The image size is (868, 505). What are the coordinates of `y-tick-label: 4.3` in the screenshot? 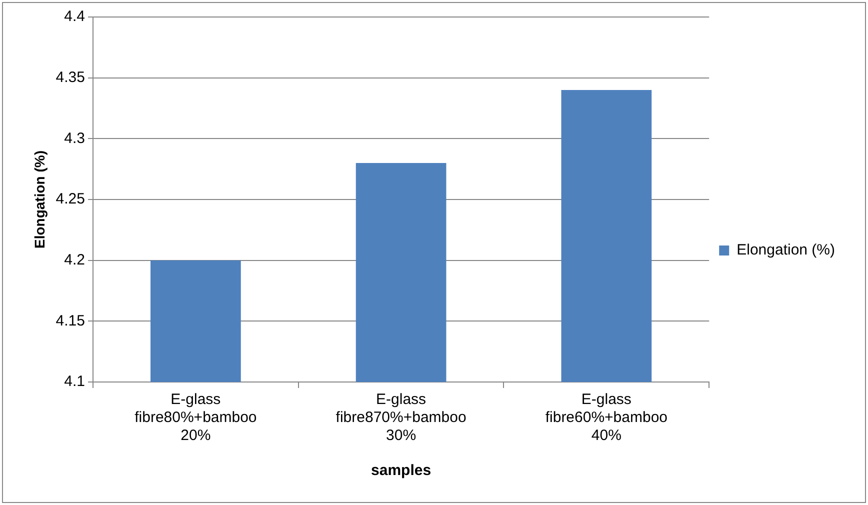 It's located at (74, 138).